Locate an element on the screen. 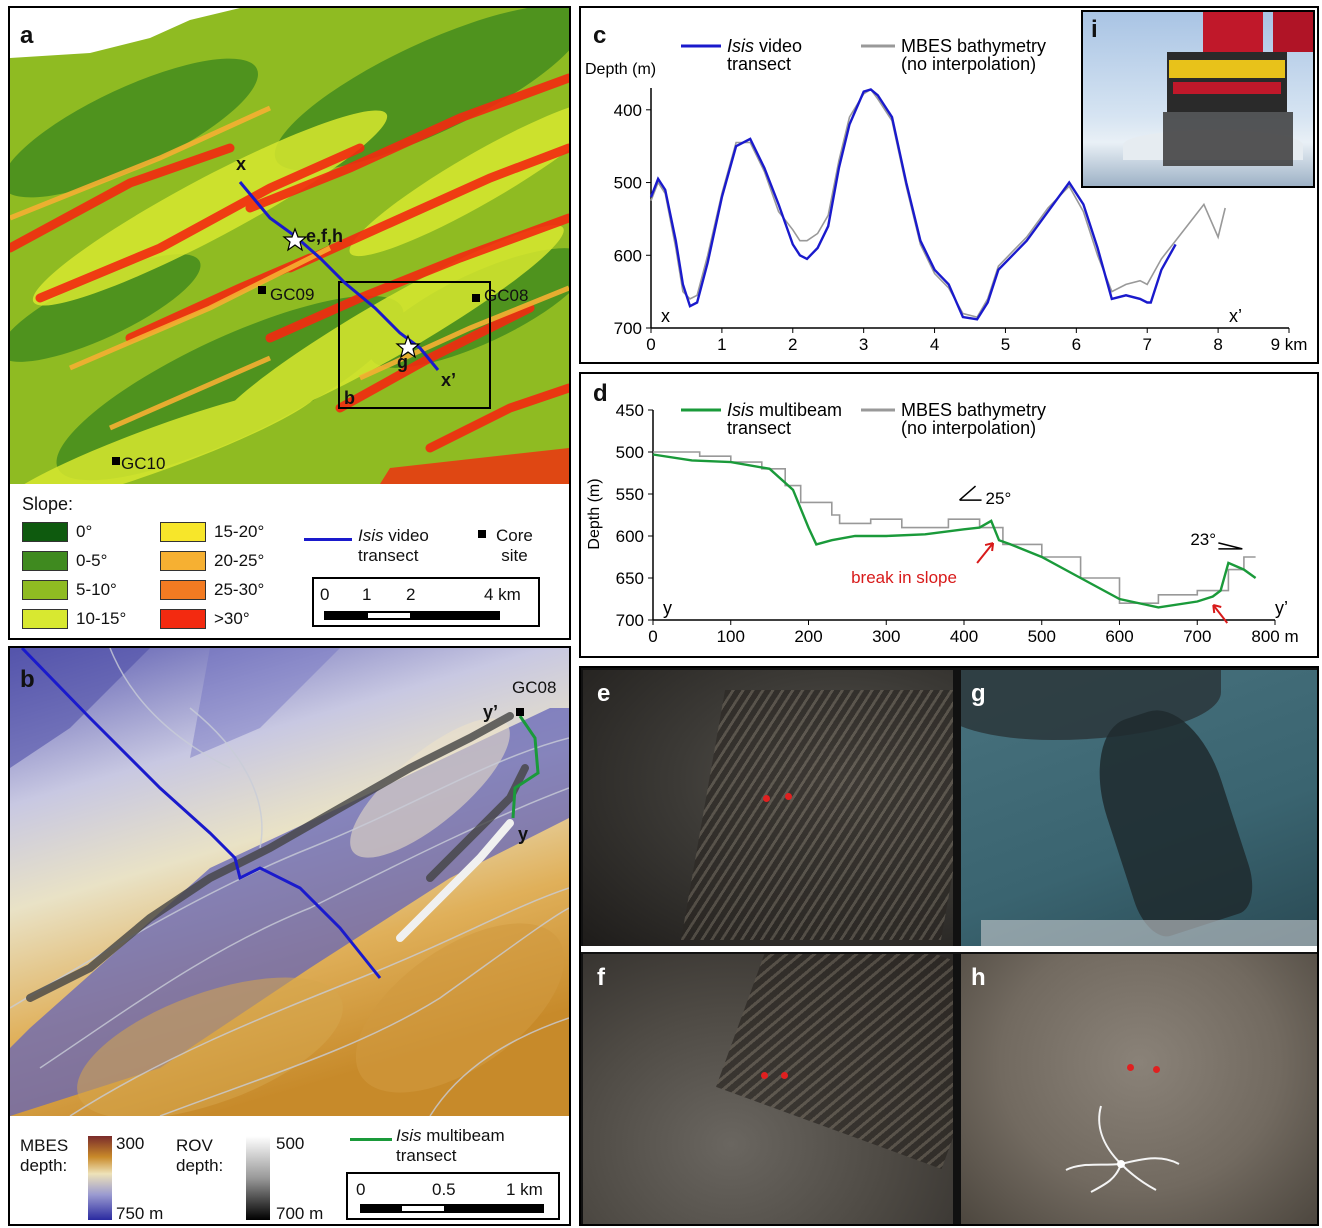  map-label-x: x is located at coordinates (241, 164).